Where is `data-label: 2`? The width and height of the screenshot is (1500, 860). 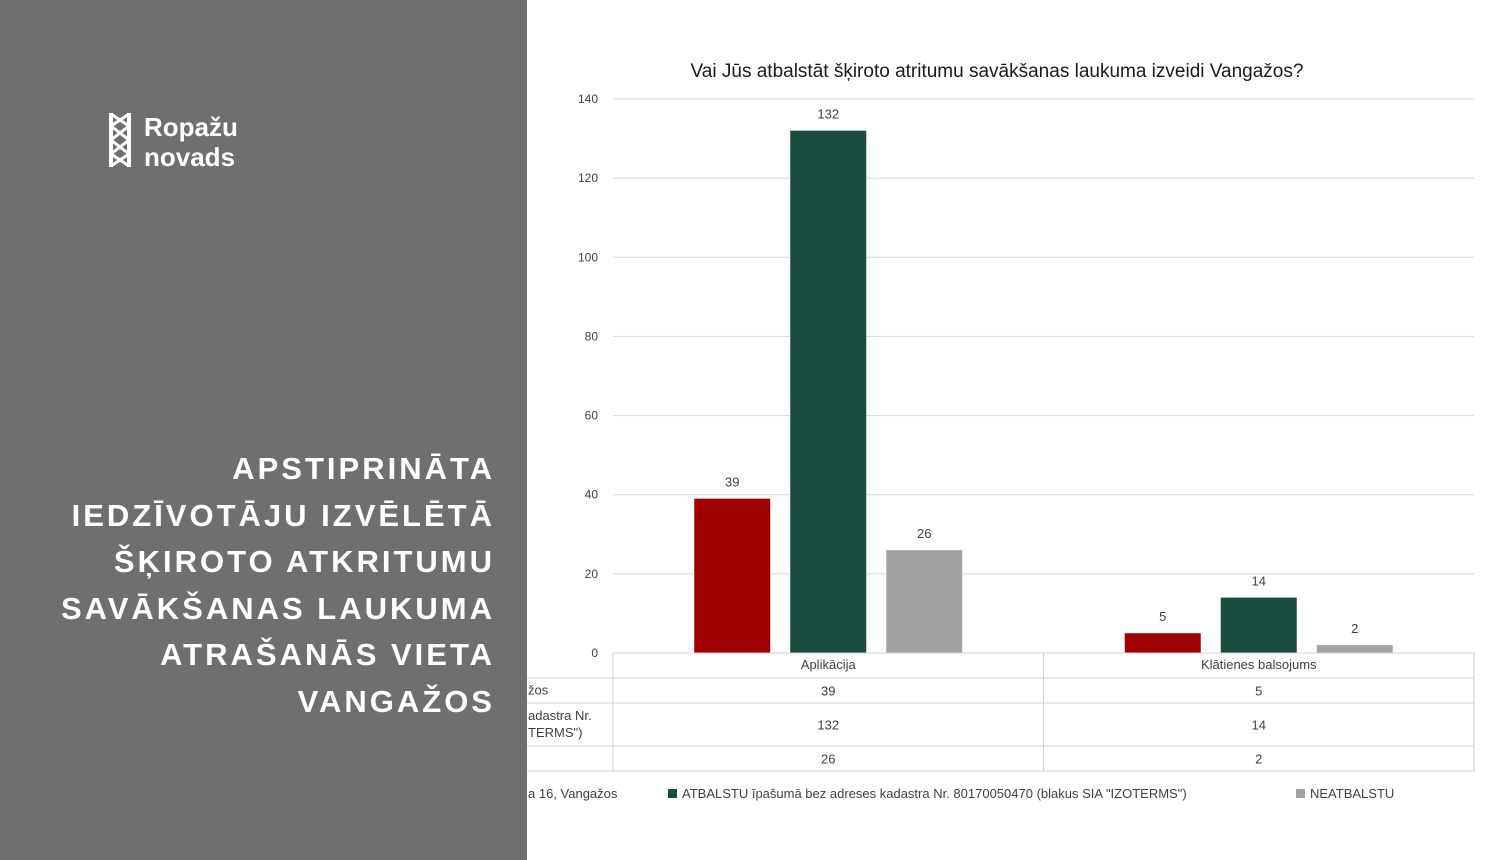 data-label: 2 is located at coordinates (1354, 628).